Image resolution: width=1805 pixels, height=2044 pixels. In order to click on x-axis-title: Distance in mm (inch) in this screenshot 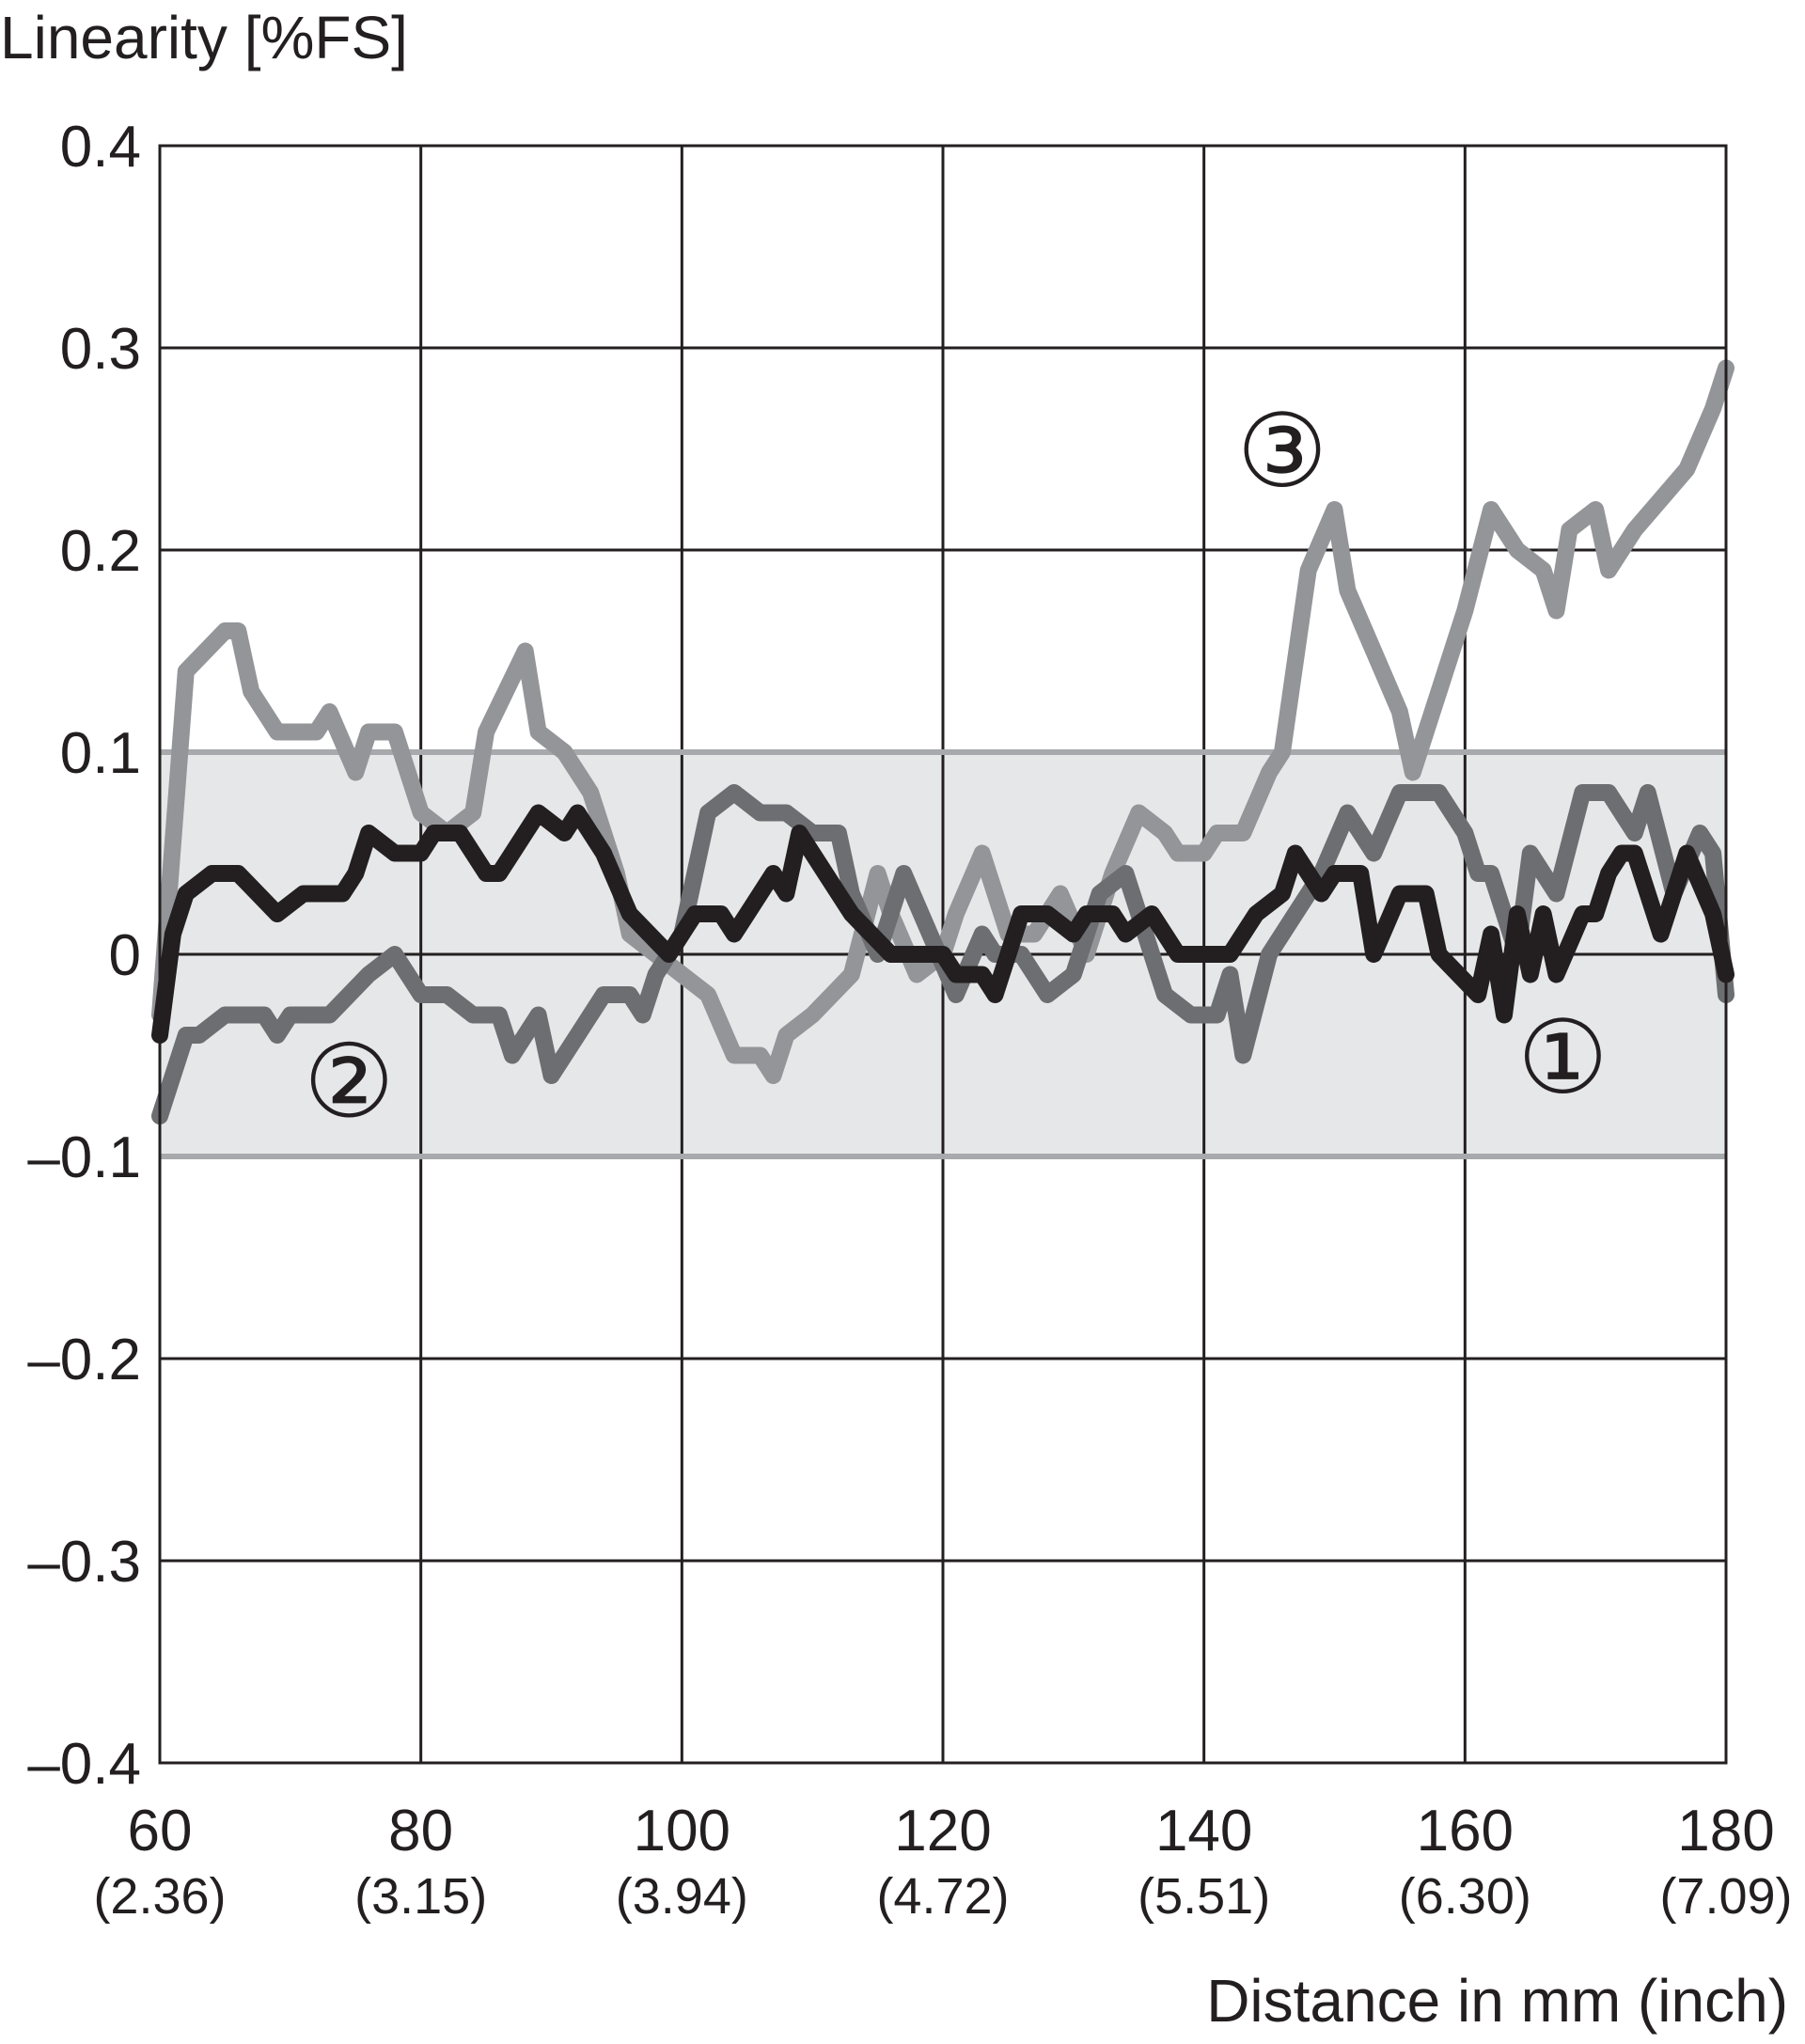, I will do `click(1497, 2001)`.